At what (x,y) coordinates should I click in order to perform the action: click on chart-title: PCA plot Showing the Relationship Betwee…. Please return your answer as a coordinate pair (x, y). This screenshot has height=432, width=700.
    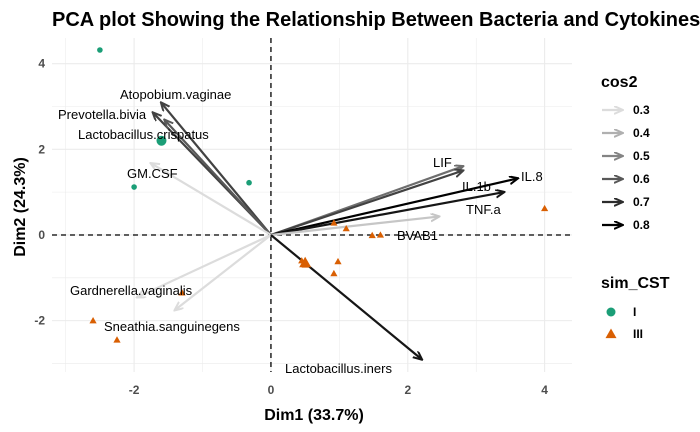
    Looking at the image, I should click on (376, 20).